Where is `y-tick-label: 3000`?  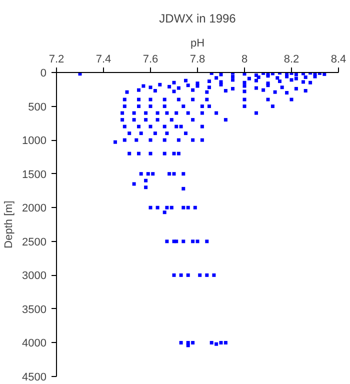
y-tick-label: 3000 is located at coordinates (34, 276).